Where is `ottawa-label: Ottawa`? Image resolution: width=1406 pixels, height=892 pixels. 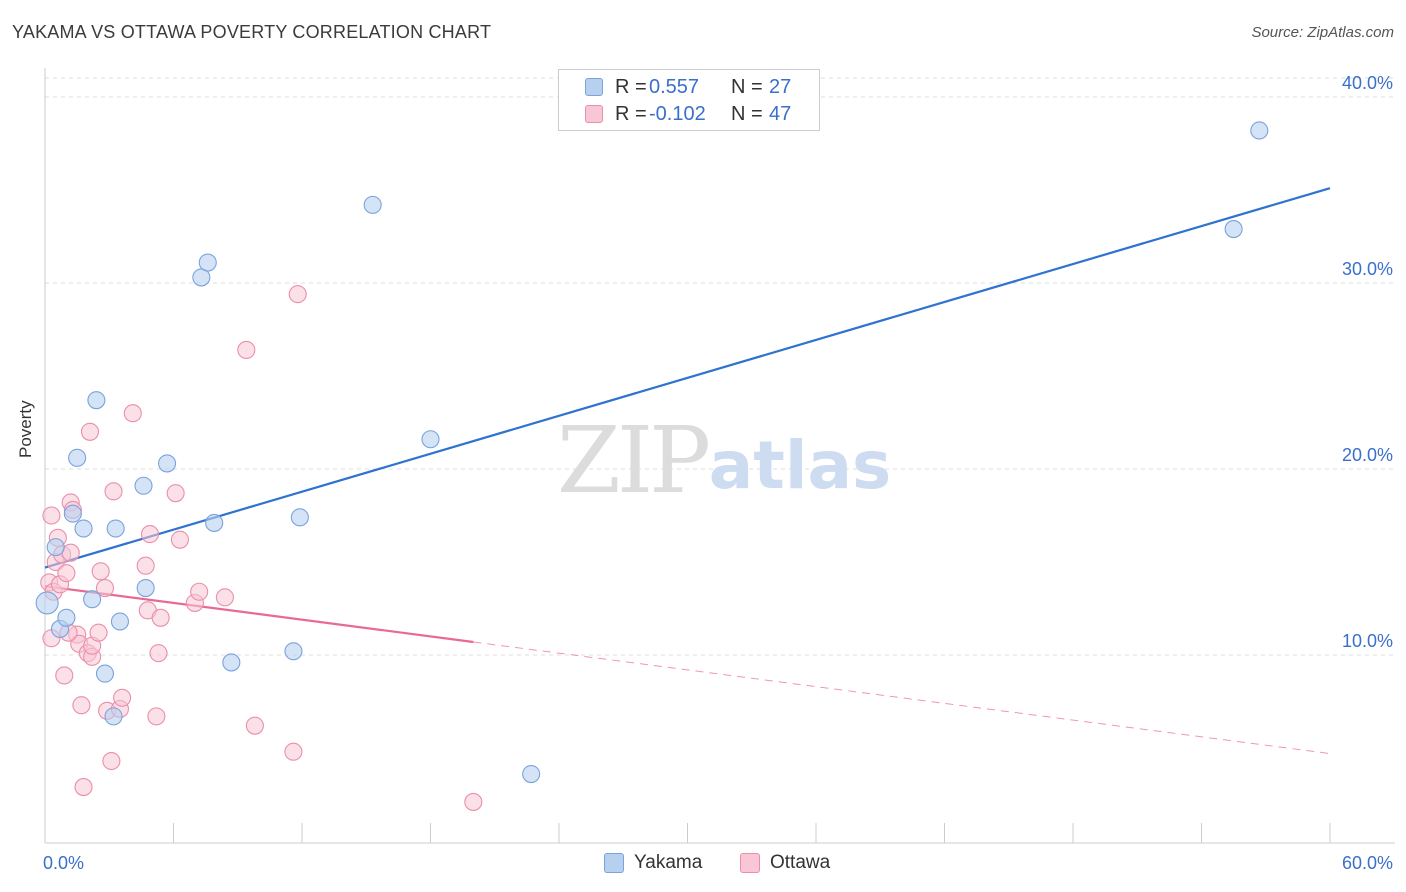
ottawa-label: Ottawa is located at coordinates (800, 862).